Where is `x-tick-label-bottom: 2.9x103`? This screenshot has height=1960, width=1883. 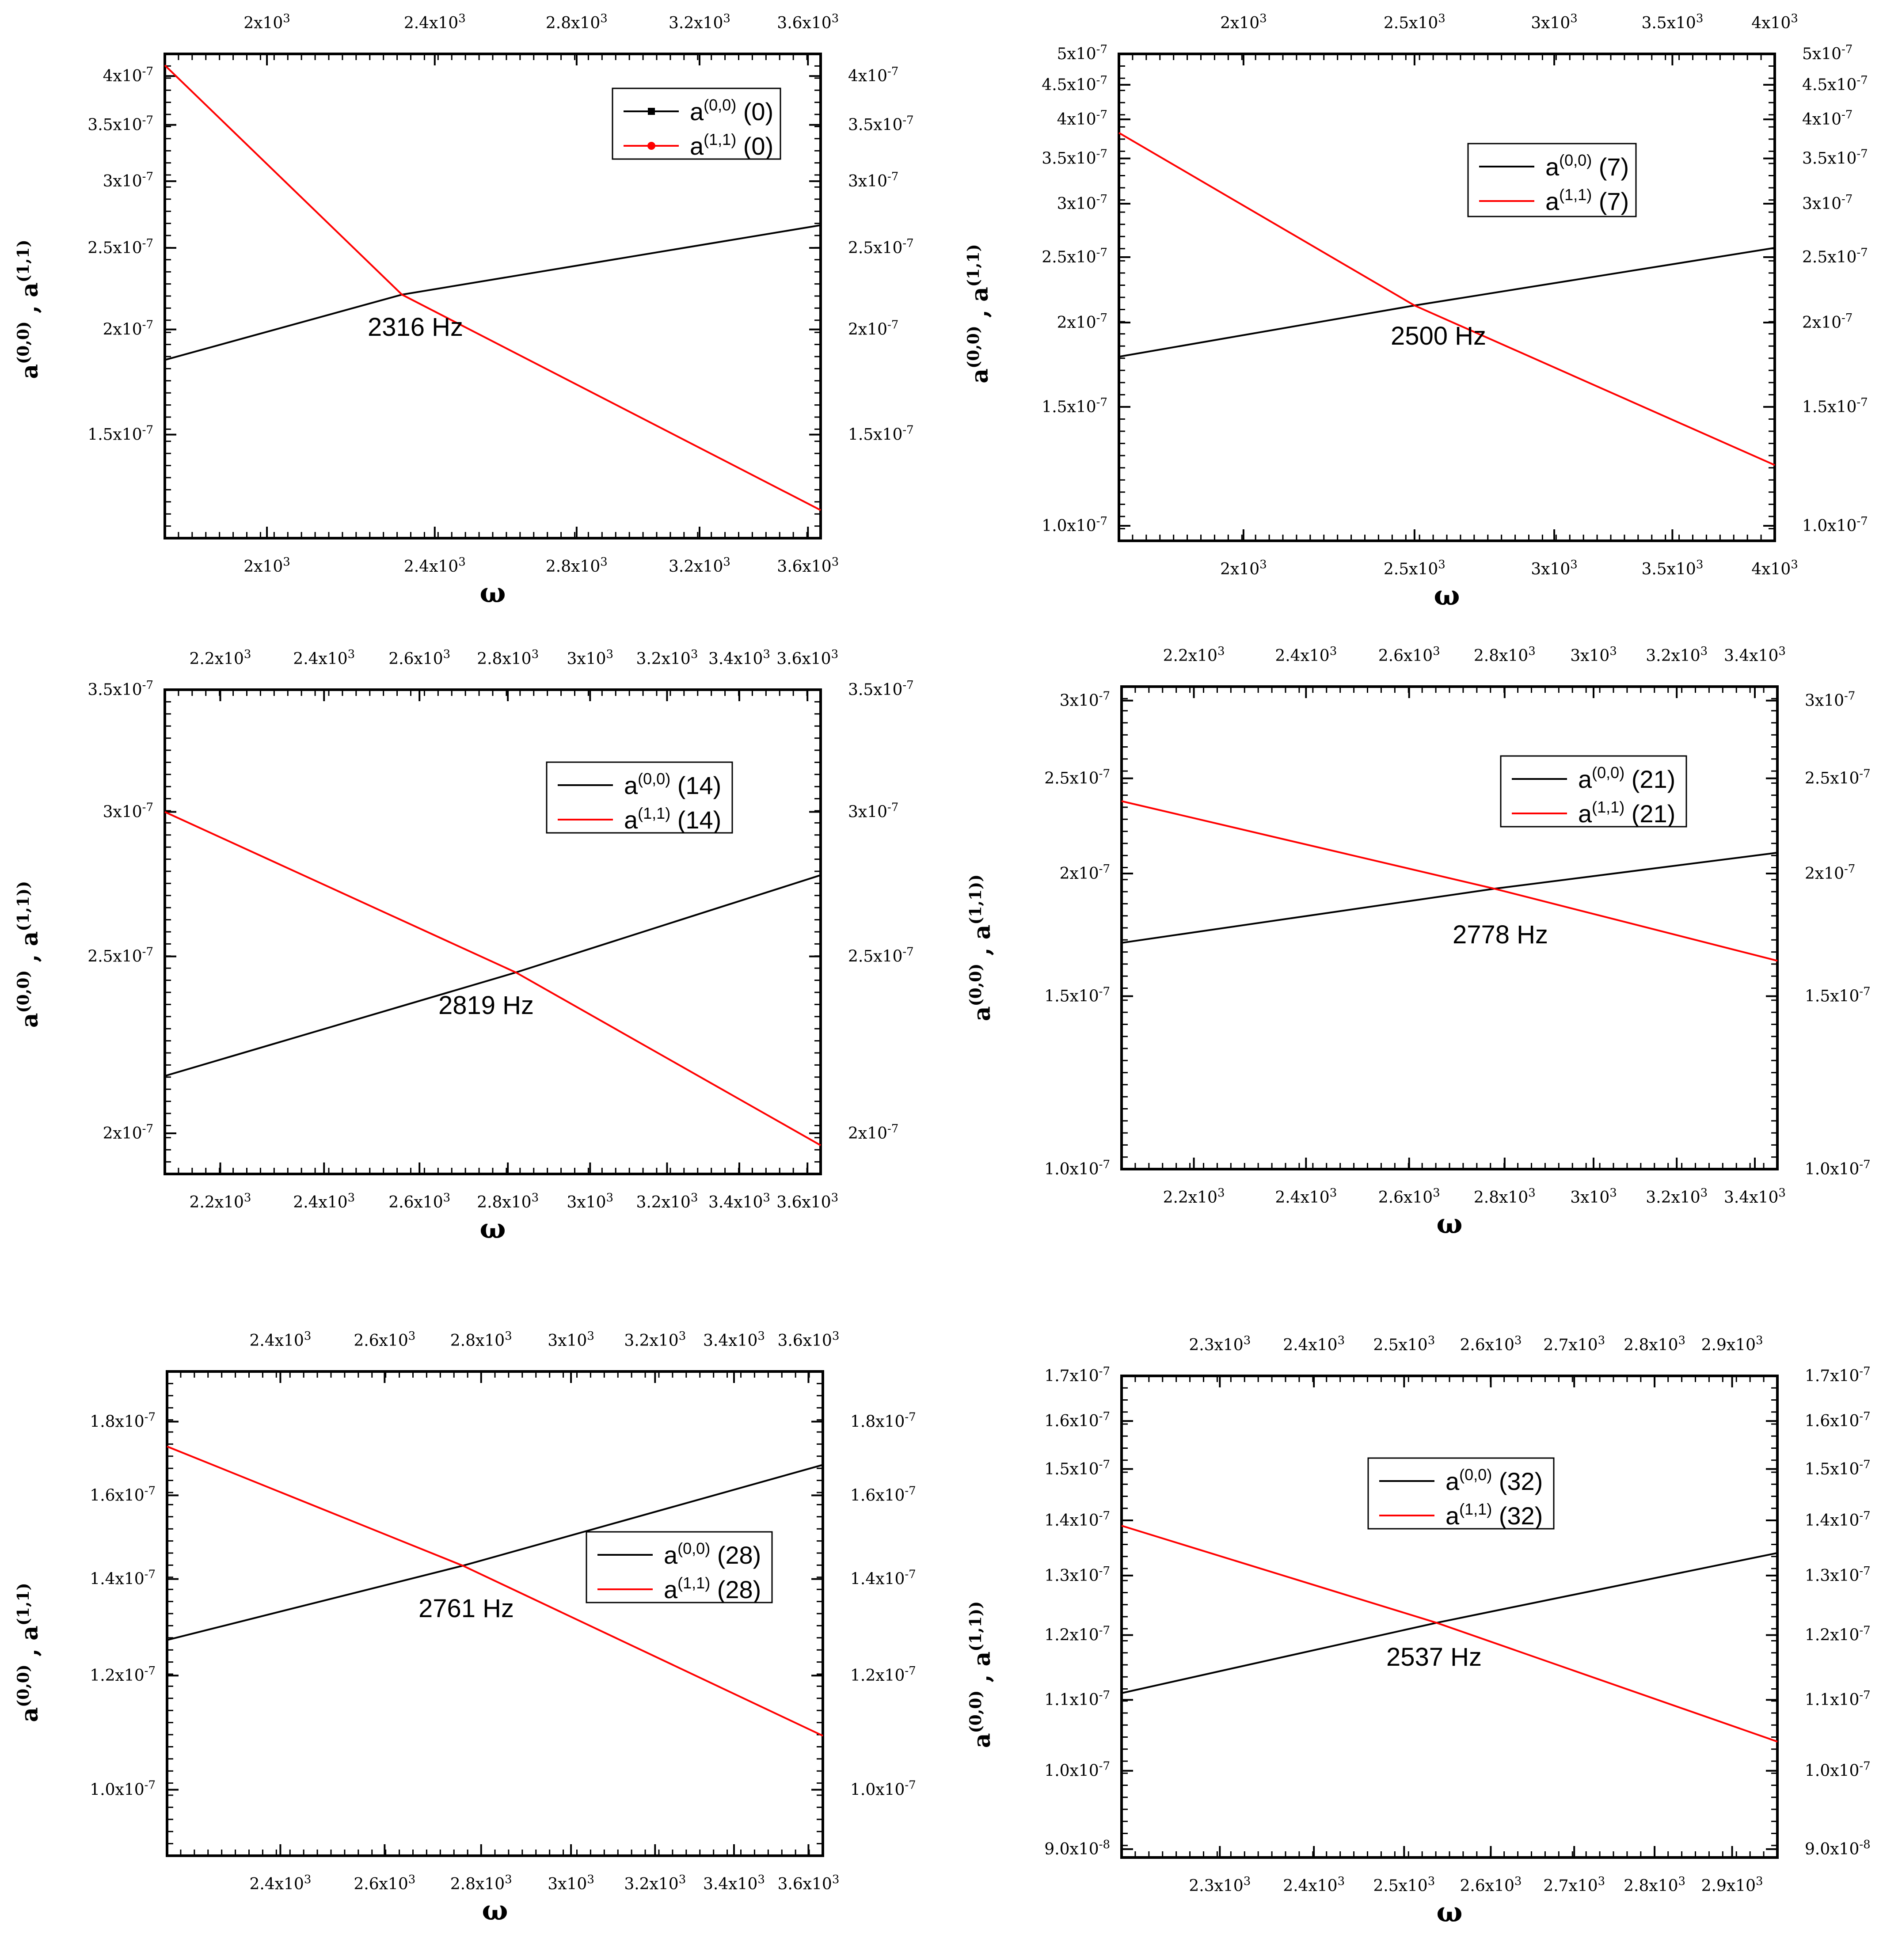
x-tick-label-bottom: 2.9x103 is located at coordinates (1732, 1885).